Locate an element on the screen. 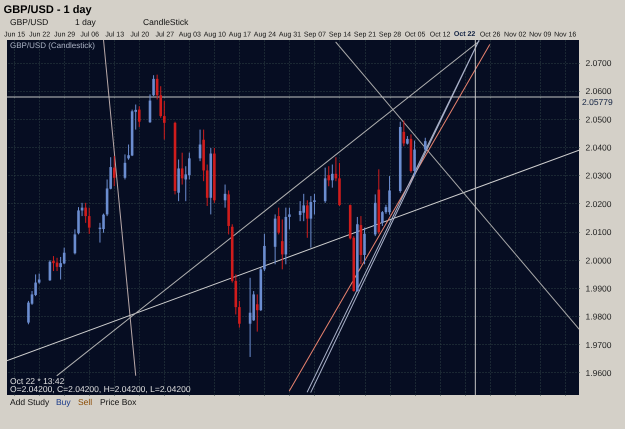 Image resolution: width=625 pixels, height=429 pixels. text: Buy is located at coordinates (64, 402).